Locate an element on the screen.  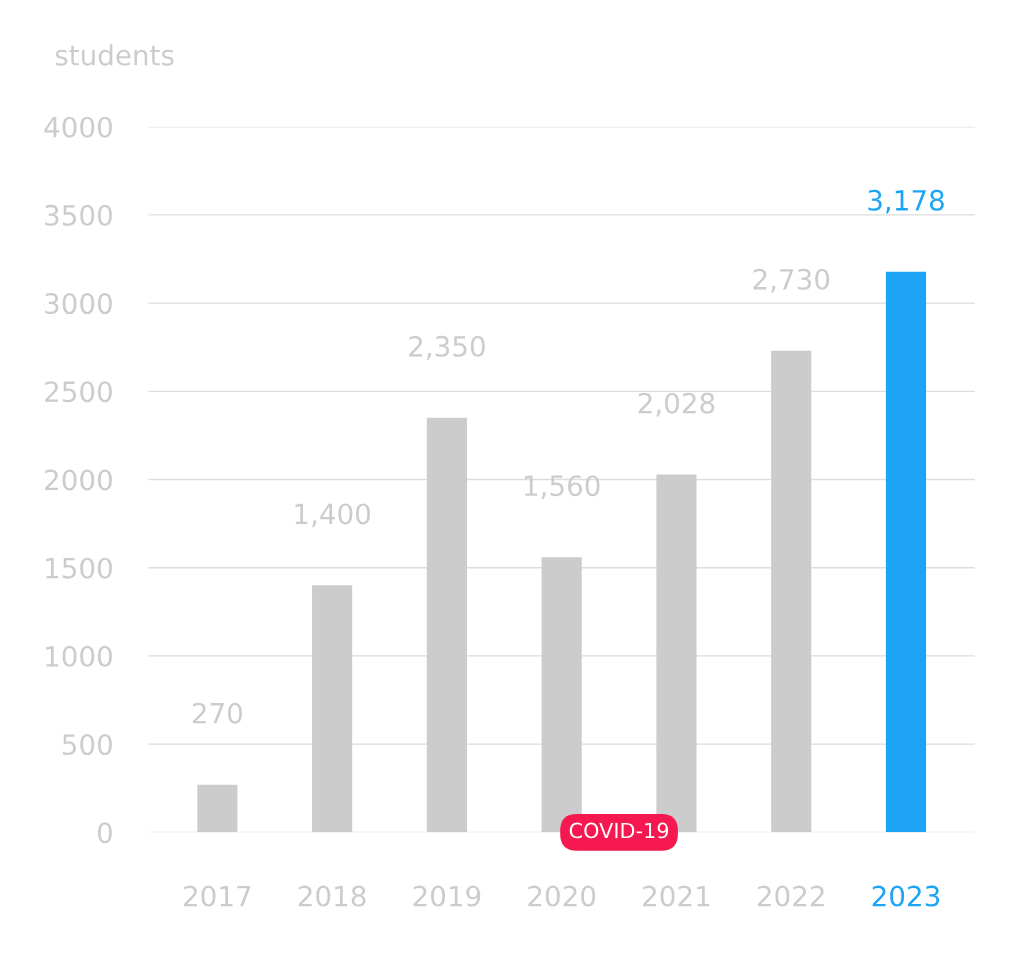
data-label: 3,178 is located at coordinates (906, 201).